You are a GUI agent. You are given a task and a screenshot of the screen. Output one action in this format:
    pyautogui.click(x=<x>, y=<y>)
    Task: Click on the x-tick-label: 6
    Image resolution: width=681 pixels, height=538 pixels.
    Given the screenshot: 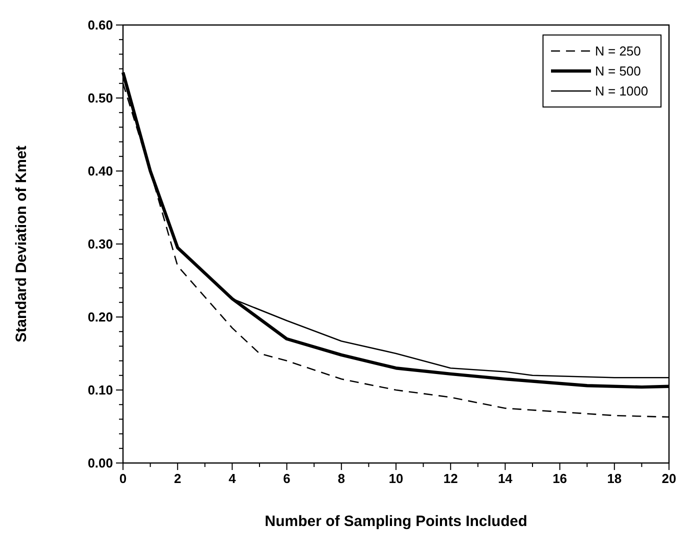 What is the action you would take?
    pyautogui.click(x=286, y=478)
    